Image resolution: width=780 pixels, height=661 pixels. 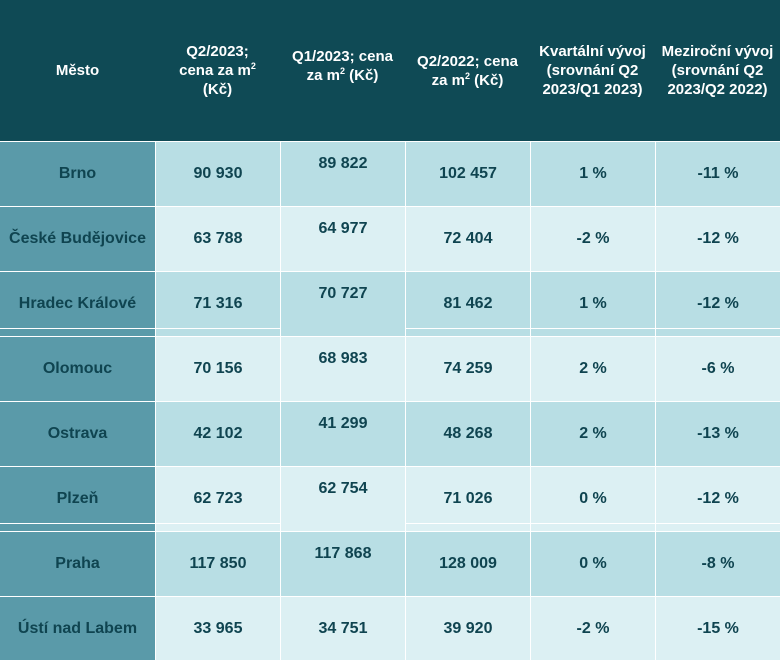 I want to click on q2-2023-cell: 117 850, so click(x=217, y=564).